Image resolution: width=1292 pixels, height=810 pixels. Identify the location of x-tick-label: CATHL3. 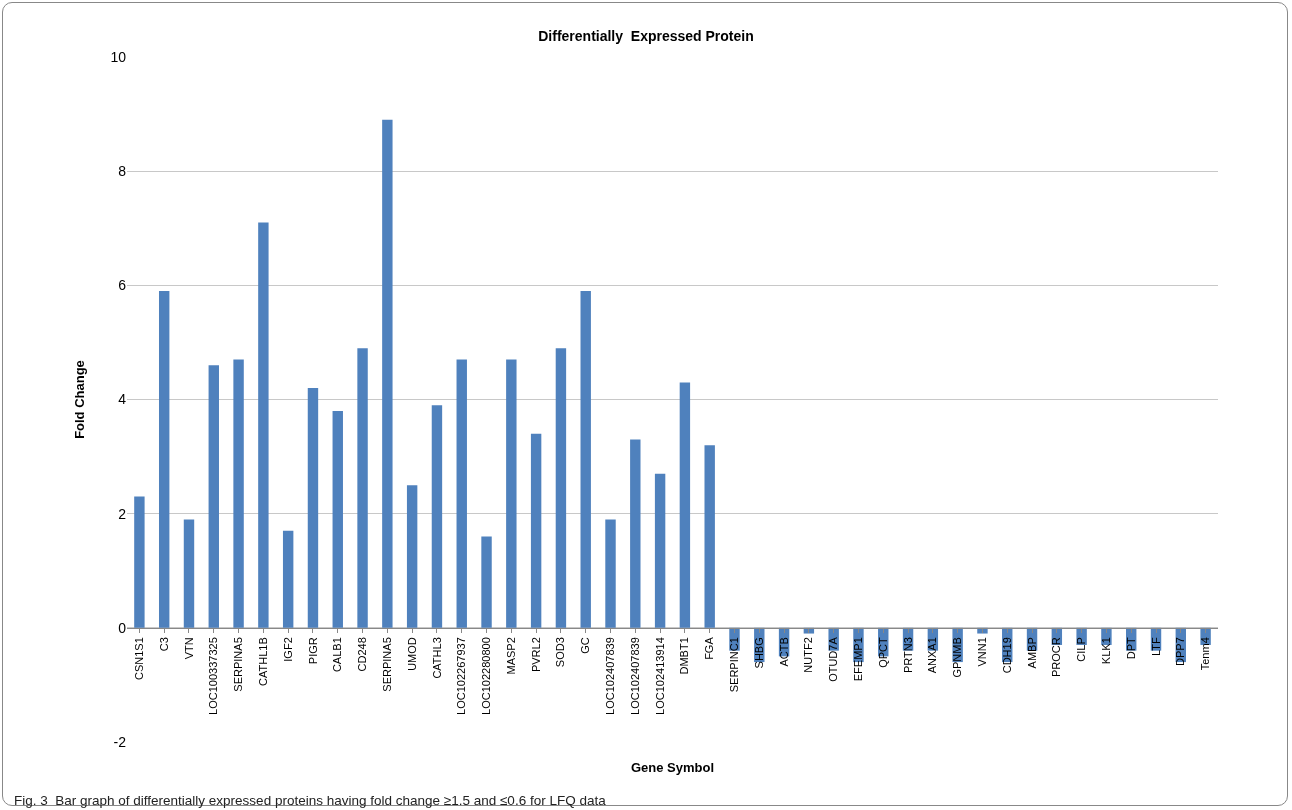
(436, 658).